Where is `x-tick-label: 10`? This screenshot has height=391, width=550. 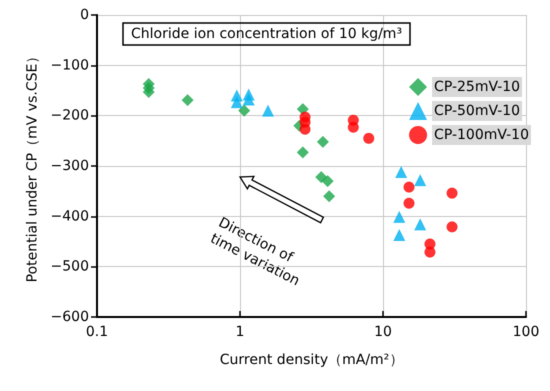
x-tick-label: 10 is located at coordinates (383, 332).